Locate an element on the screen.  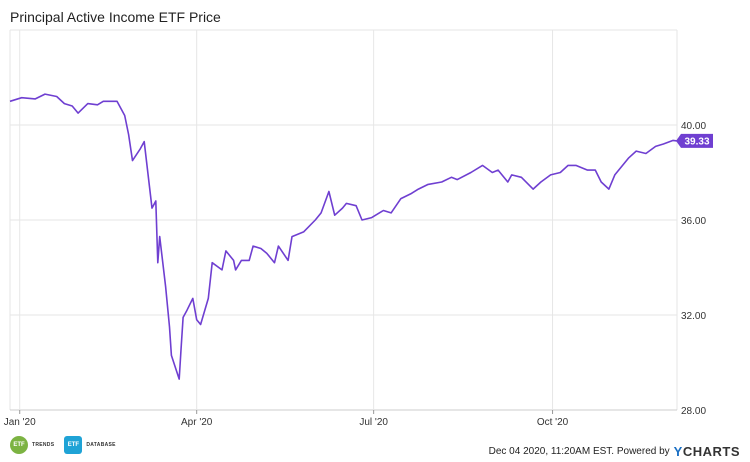
etf-database-logo-icon: ETF is located at coordinates (73, 445).